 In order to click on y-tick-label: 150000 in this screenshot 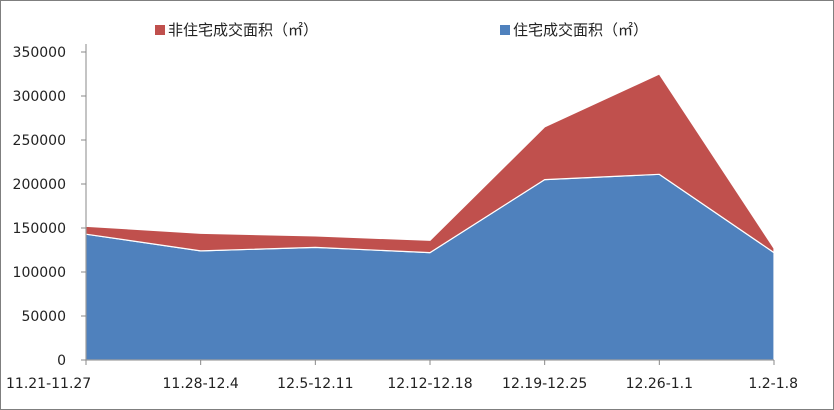, I will do `click(39, 229)`.